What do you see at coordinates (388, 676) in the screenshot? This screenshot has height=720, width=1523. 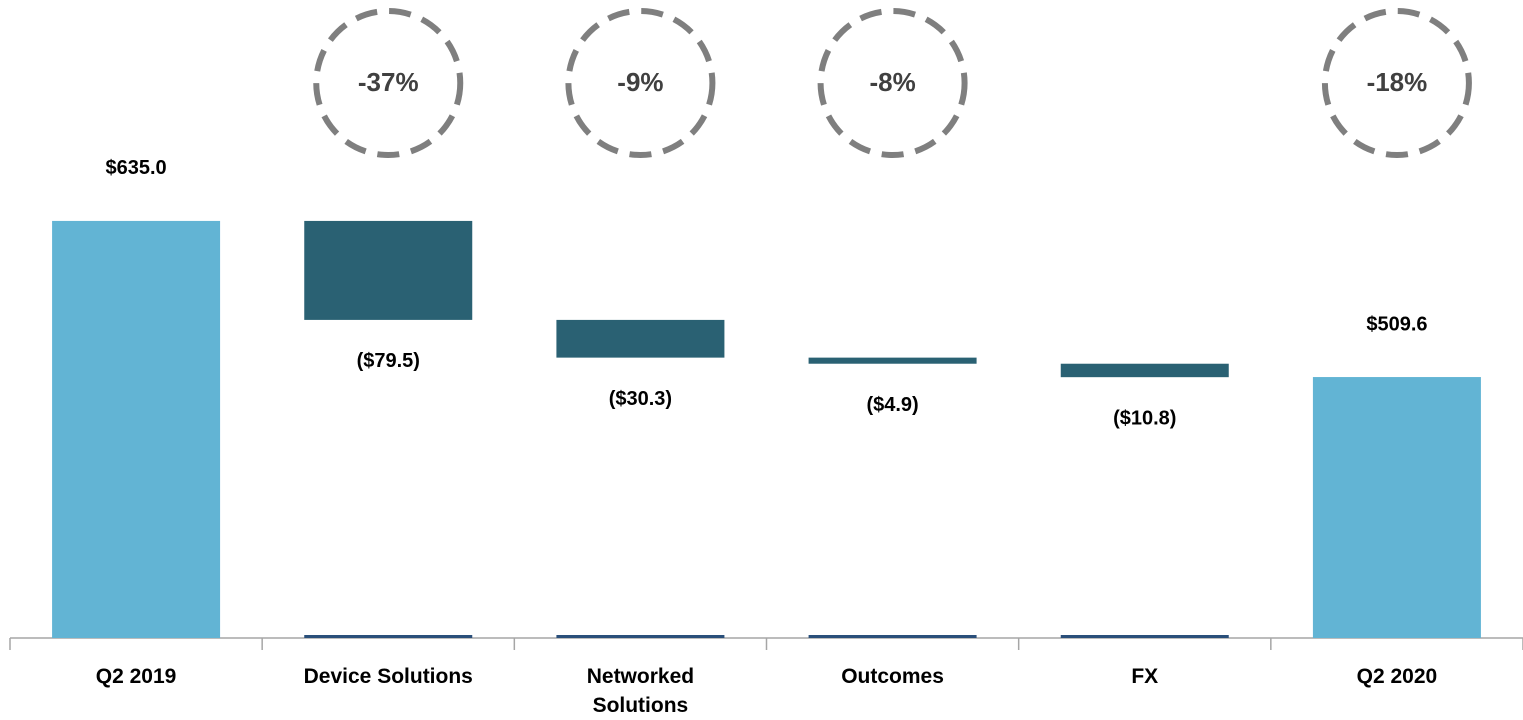 I see `x-tick-label: Device Solutions` at bounding box center [388, 676].